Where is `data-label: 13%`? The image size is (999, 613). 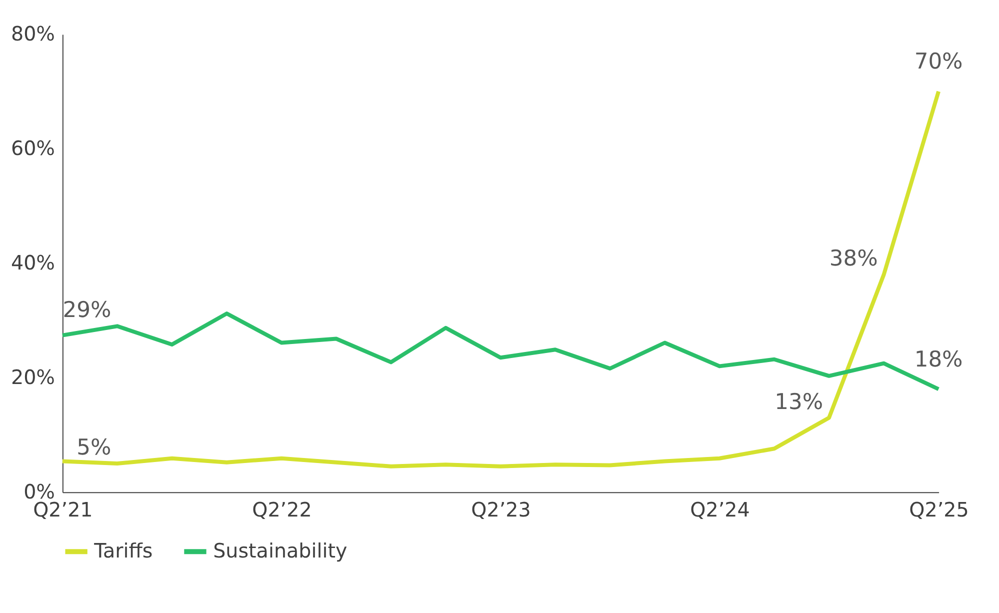
data-label: 13% is located at coordinates (799, 402).